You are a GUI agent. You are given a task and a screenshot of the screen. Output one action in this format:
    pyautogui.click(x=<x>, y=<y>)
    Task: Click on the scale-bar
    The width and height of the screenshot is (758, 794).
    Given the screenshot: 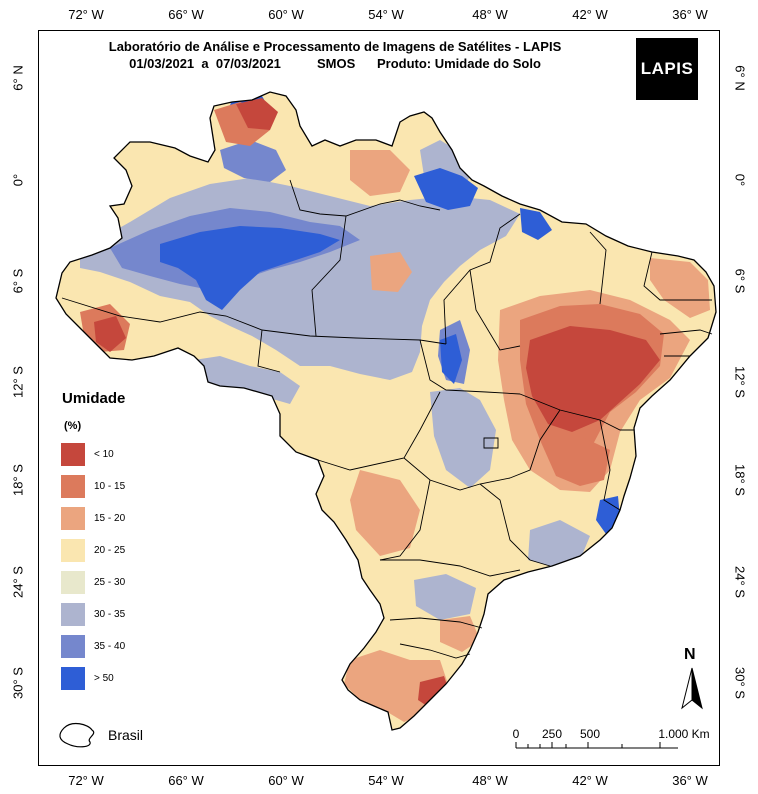 What is the action you would take?
    pyautogui.click(x=596, y=745)
    